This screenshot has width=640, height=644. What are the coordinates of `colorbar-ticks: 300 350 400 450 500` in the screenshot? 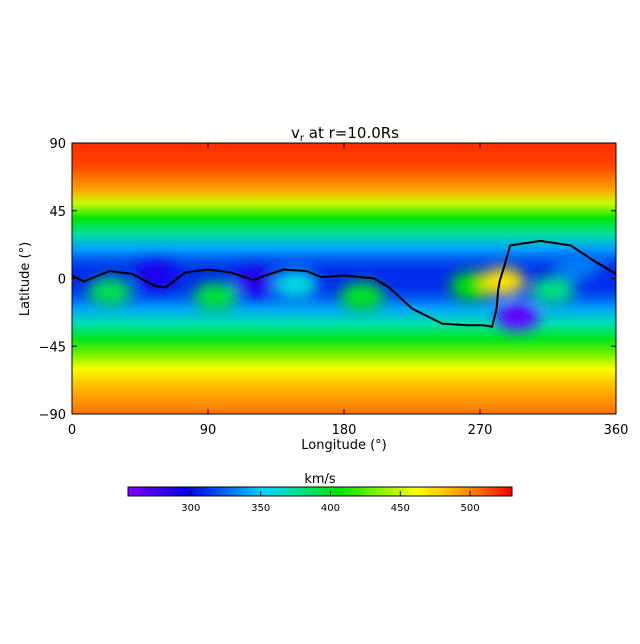 It's located at (330, 502).